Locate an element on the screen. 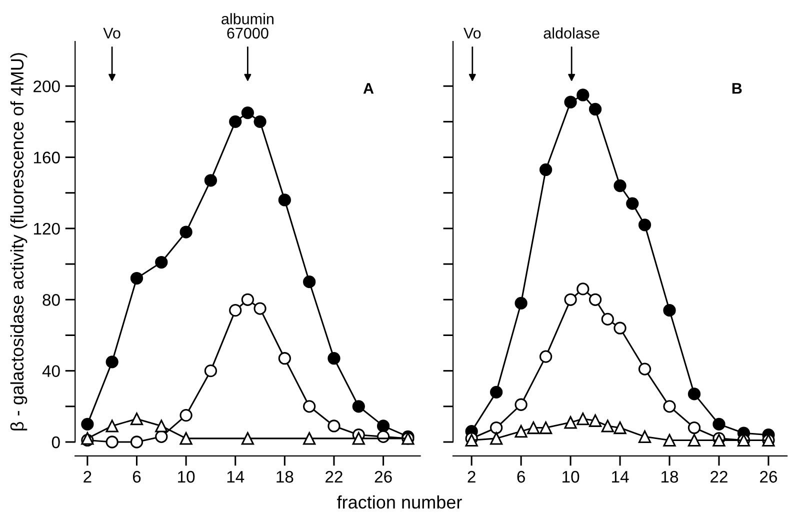 This screenshot has height=520, width=799. x-axis-title: fraction number is located at coordinates (399, 502).